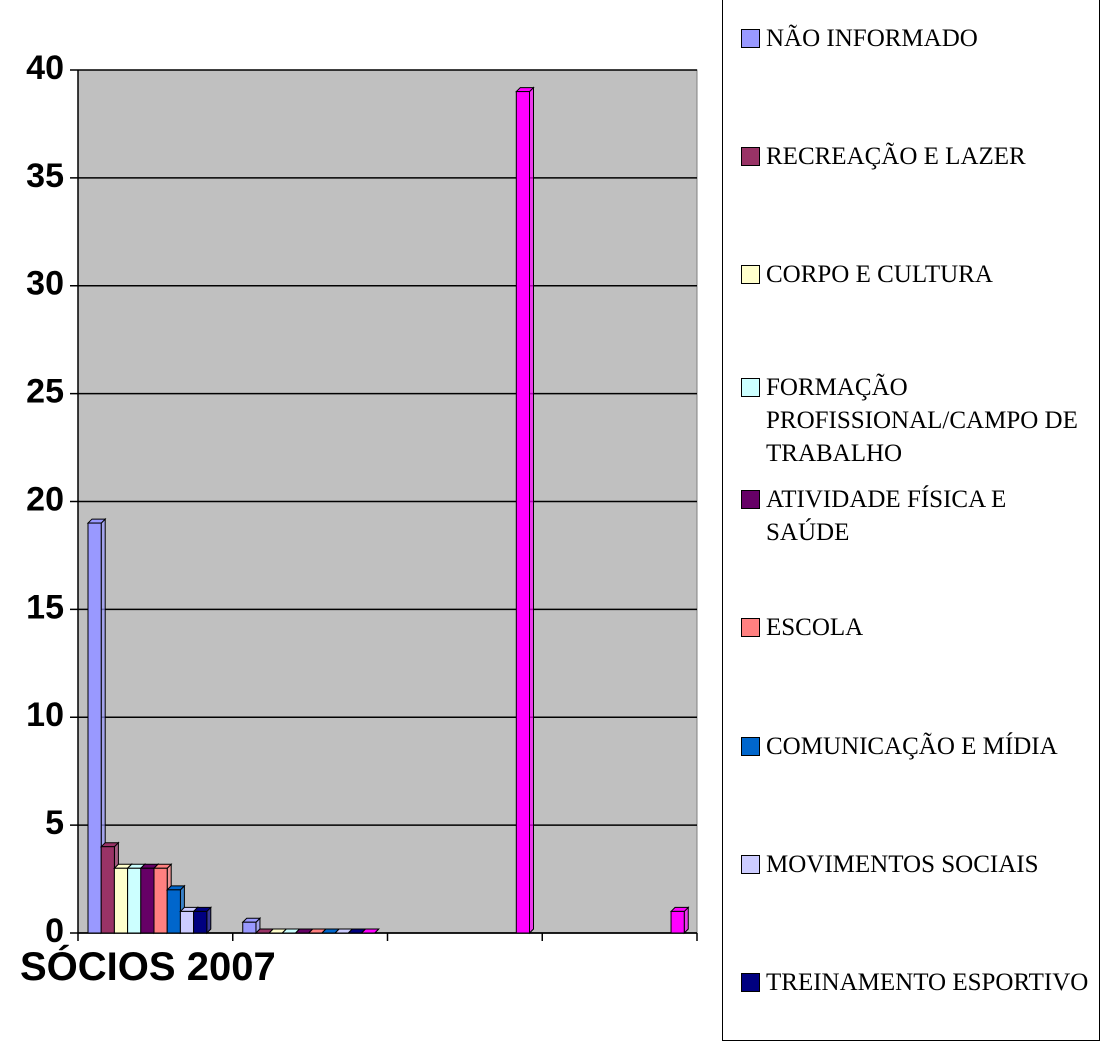  Describe the element at coordinates (922, 420) in the screenshot. I see `legend-label: FORMAÇÃO PROFISSIONAL/CAMPO DE TRABALHO` at that location.